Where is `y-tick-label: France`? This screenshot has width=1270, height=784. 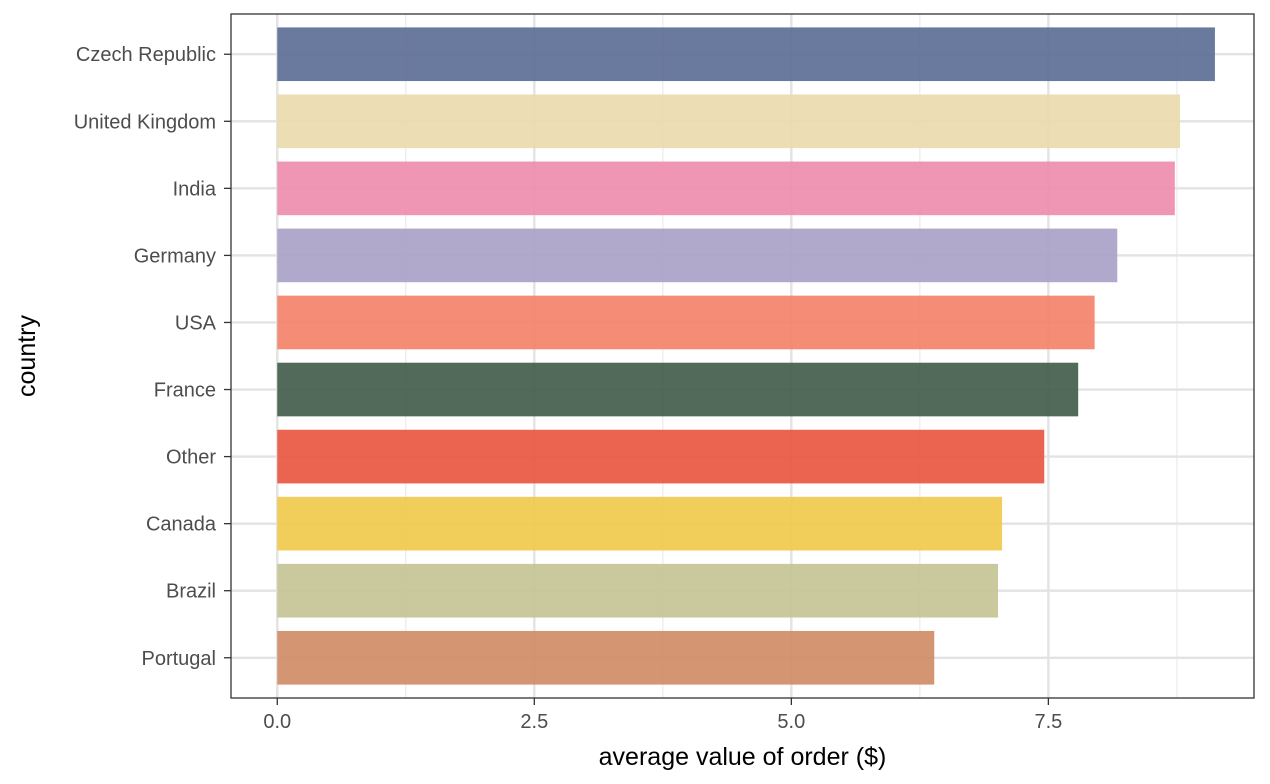 y-tick-label: France is located at coordinates (185, 391).